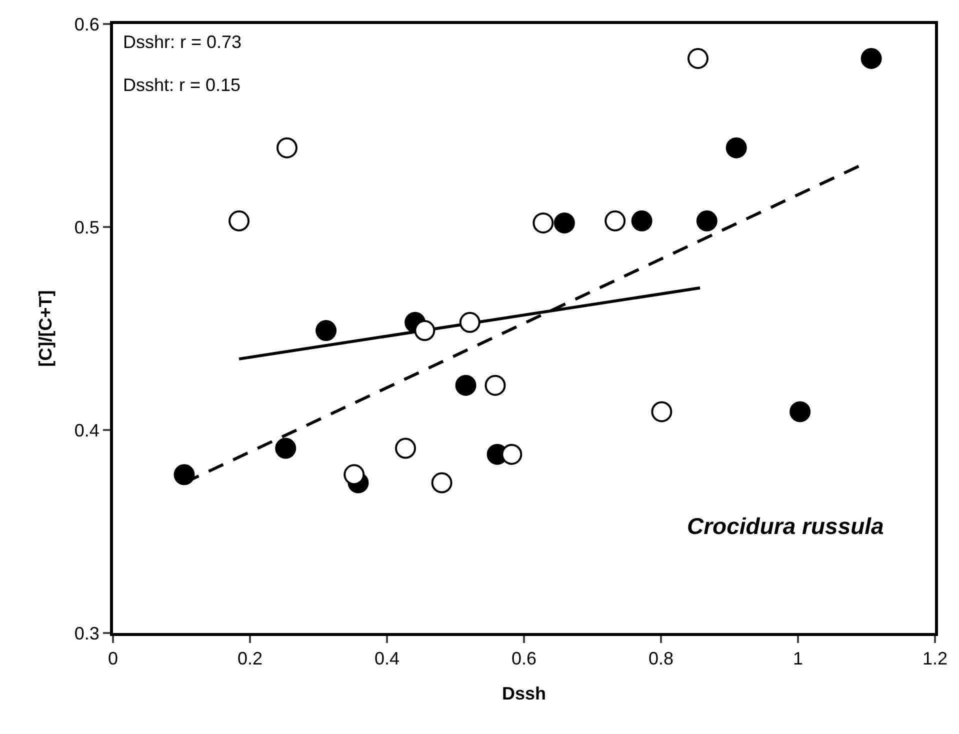 The width and height of the screenshot is (959, 734). What do you see at coordinates (87, 24) in the screenshot?
I see `y-tick-label: 0.6` at bounding box center [87, 24].